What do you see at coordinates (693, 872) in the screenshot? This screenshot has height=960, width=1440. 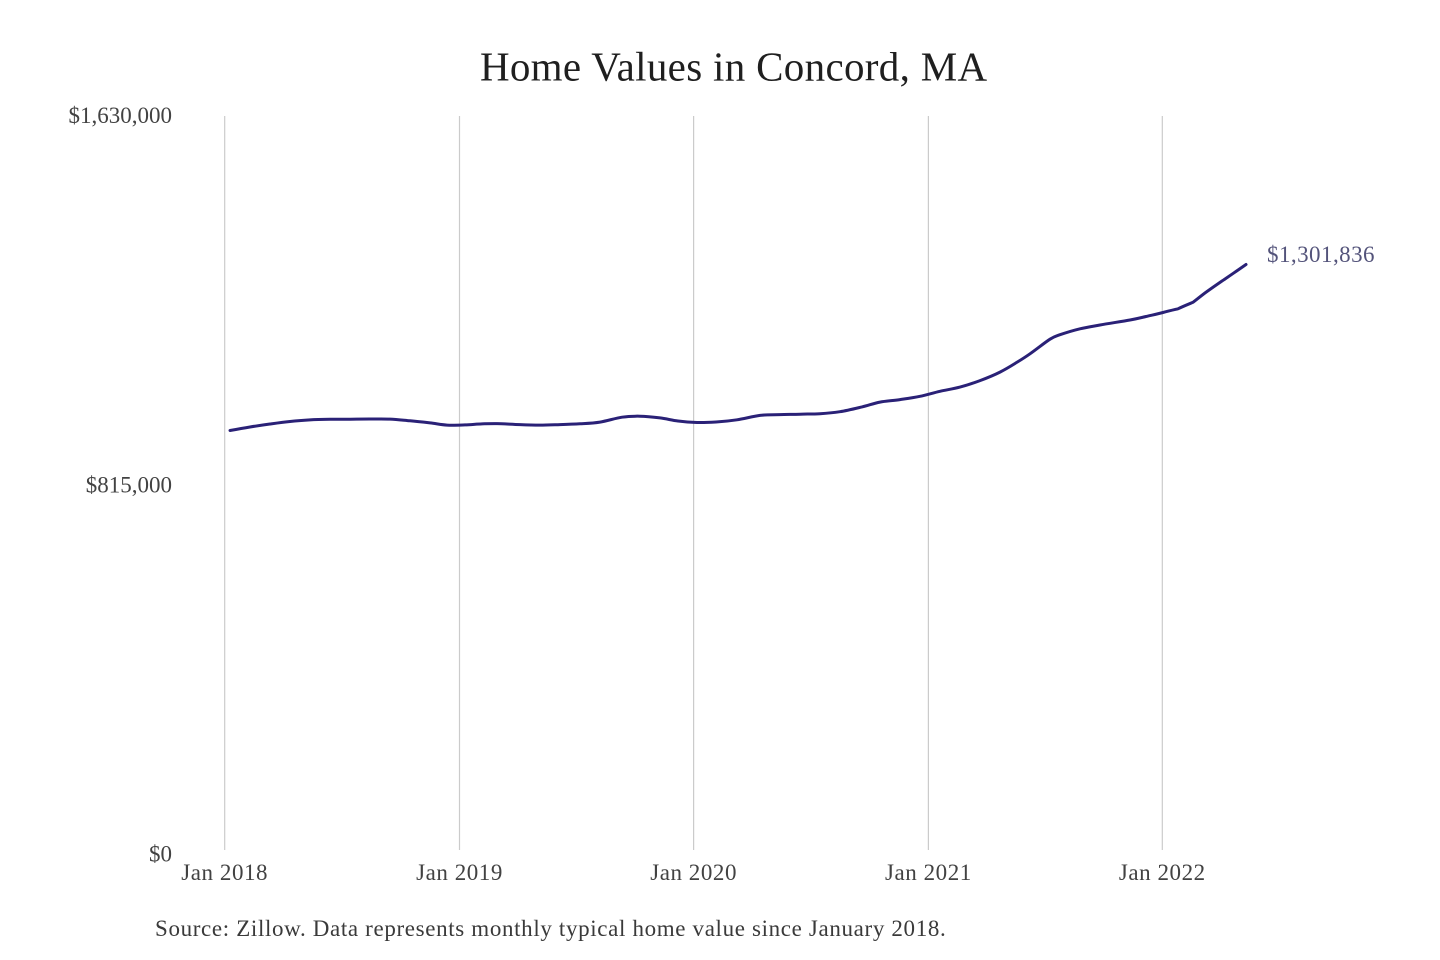 I see `svg-text: Jan 2020` at bounding box center [693, 872].